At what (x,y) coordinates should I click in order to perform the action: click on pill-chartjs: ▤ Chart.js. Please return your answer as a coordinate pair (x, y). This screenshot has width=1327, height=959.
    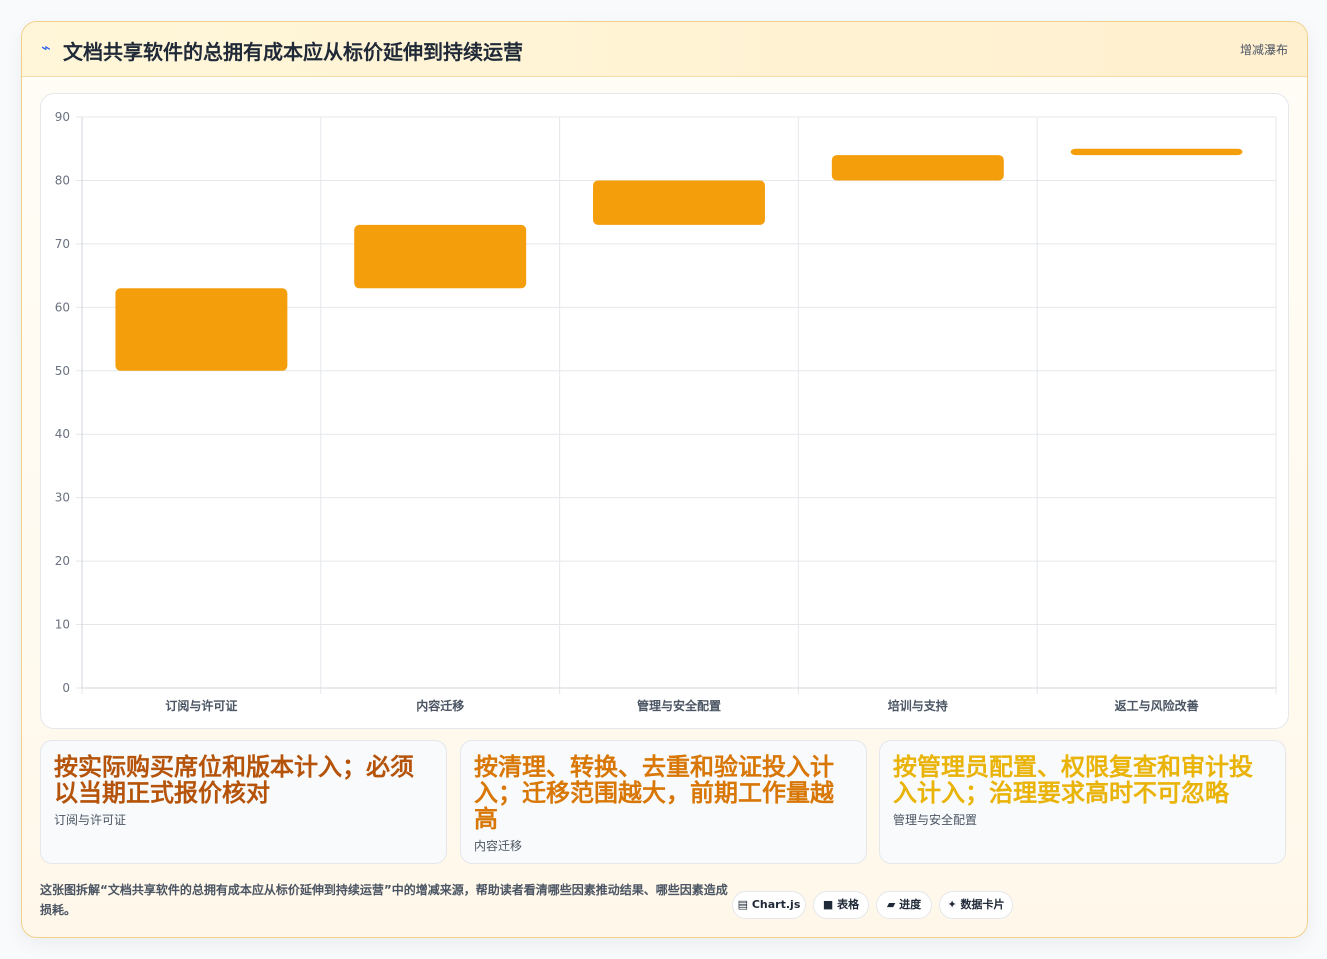
    Looking at the image, I should click on (769, 905).